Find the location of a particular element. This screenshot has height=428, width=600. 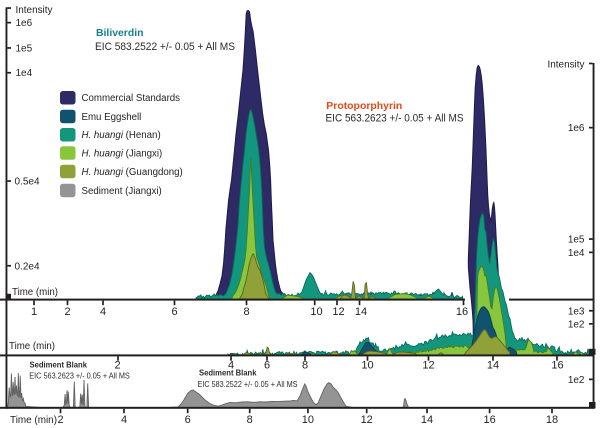

svg-text: 1e3 is located at coordinates (576, 311).